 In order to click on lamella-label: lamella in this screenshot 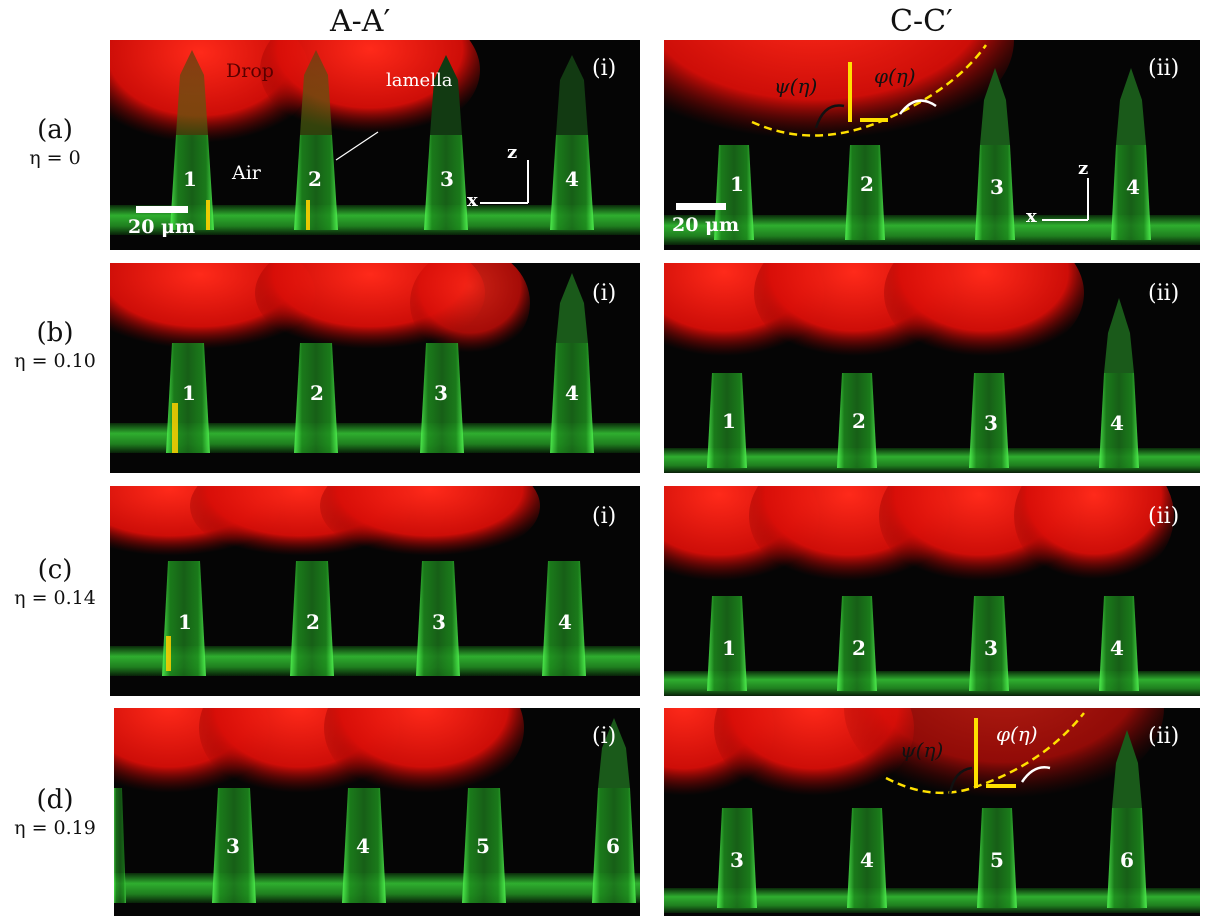, I will do `click(419, 80)`.